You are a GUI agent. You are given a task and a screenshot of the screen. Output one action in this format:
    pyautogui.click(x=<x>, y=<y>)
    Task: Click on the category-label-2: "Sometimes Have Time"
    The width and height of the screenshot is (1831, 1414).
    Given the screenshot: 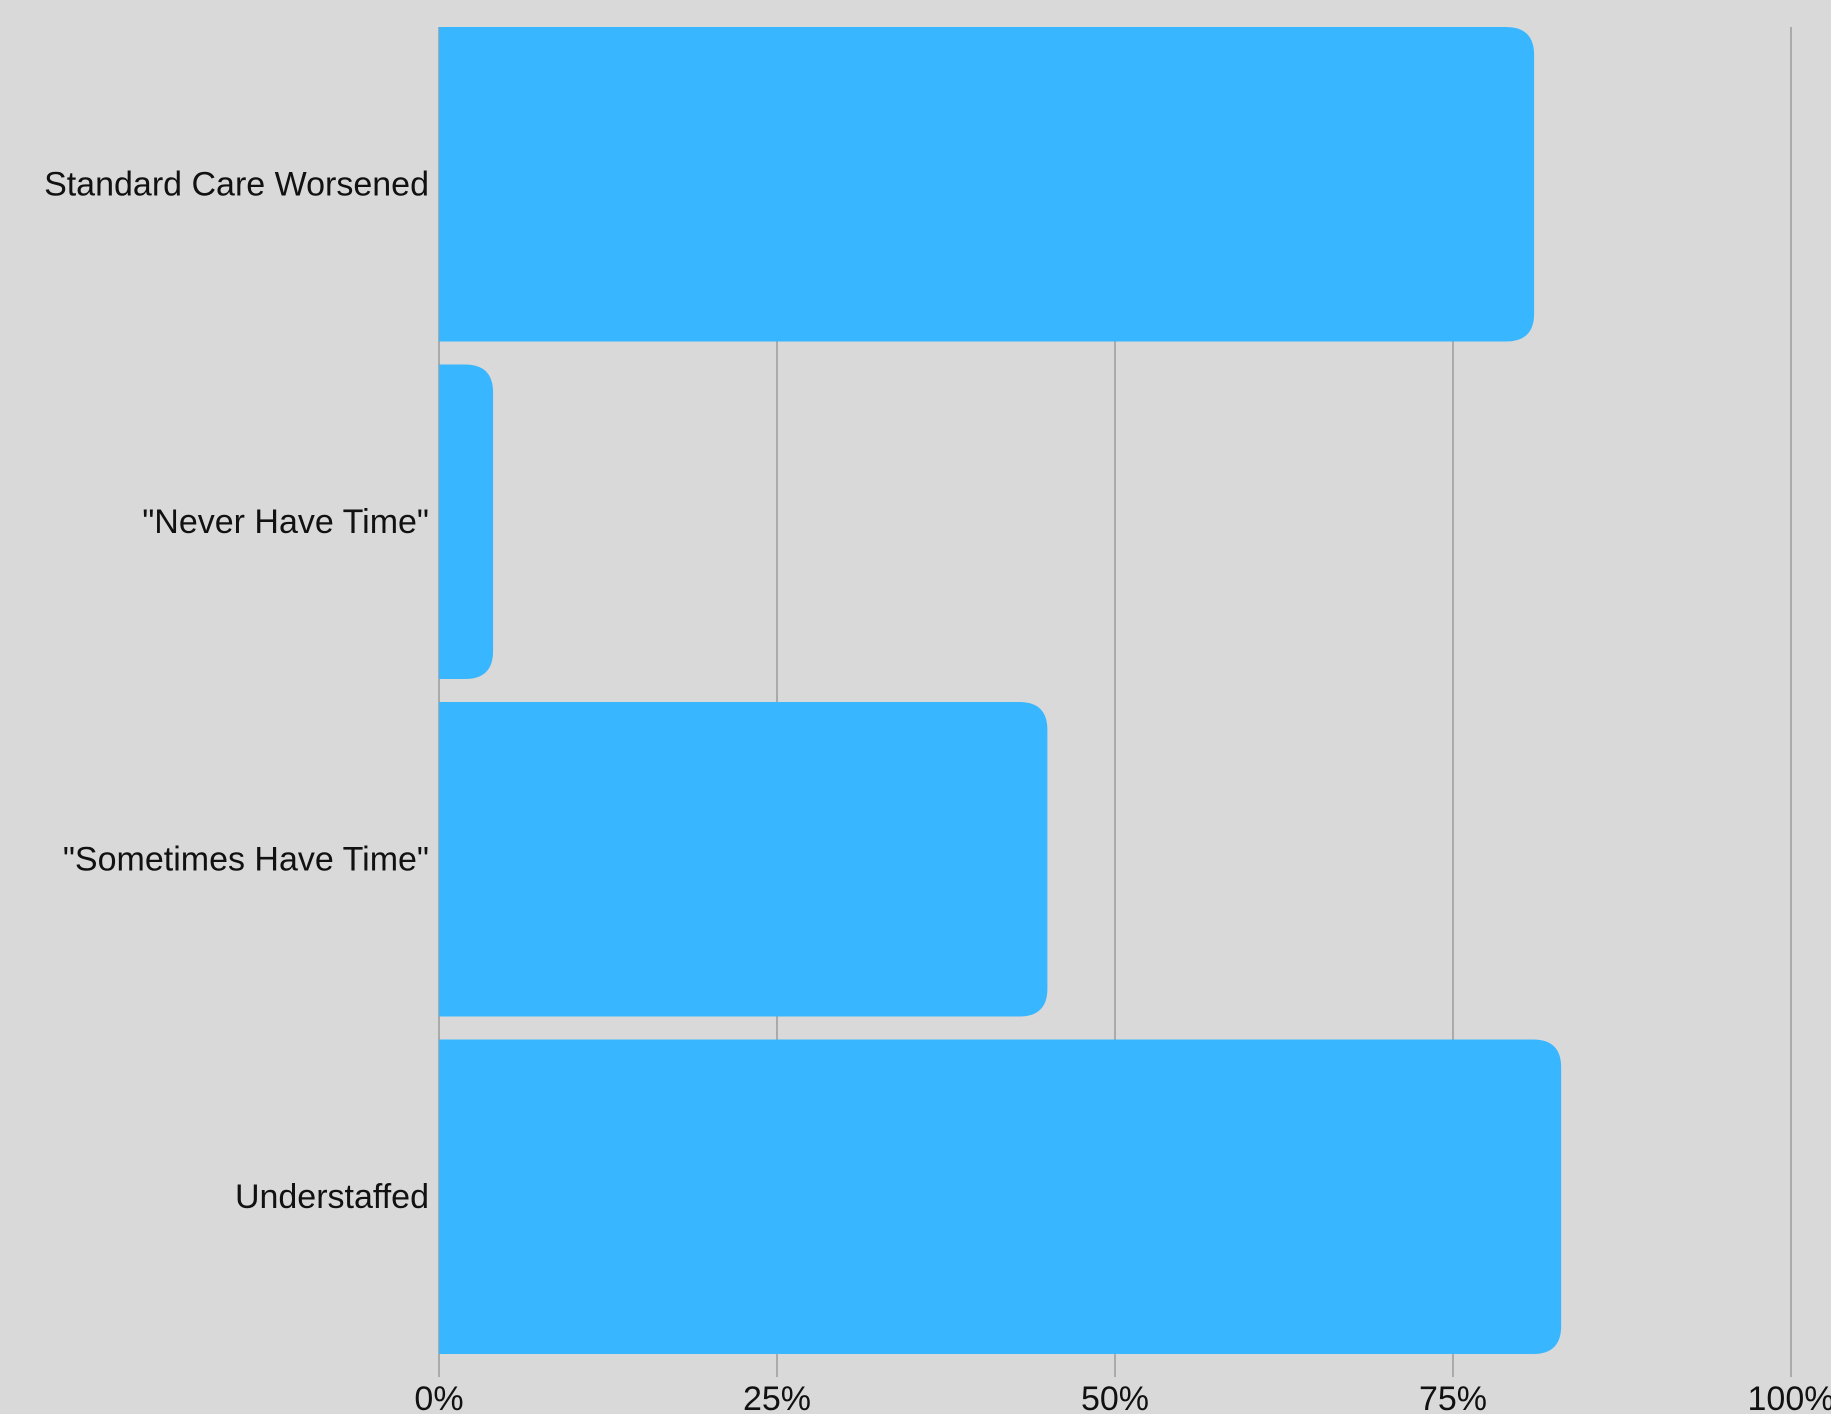 What is the action you would take?
    pyautogui.click(x=246, y=859)
    